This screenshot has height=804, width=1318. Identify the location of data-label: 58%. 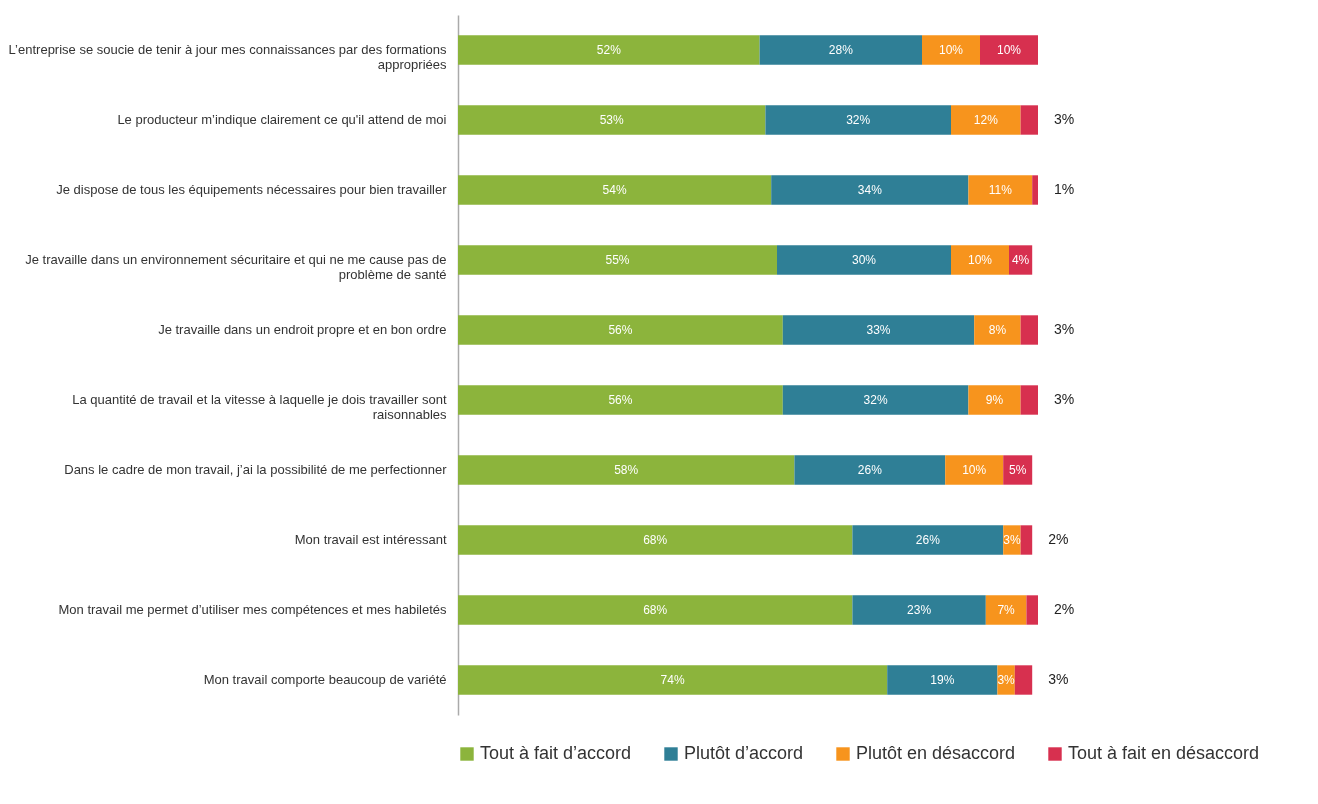
(626, 470).